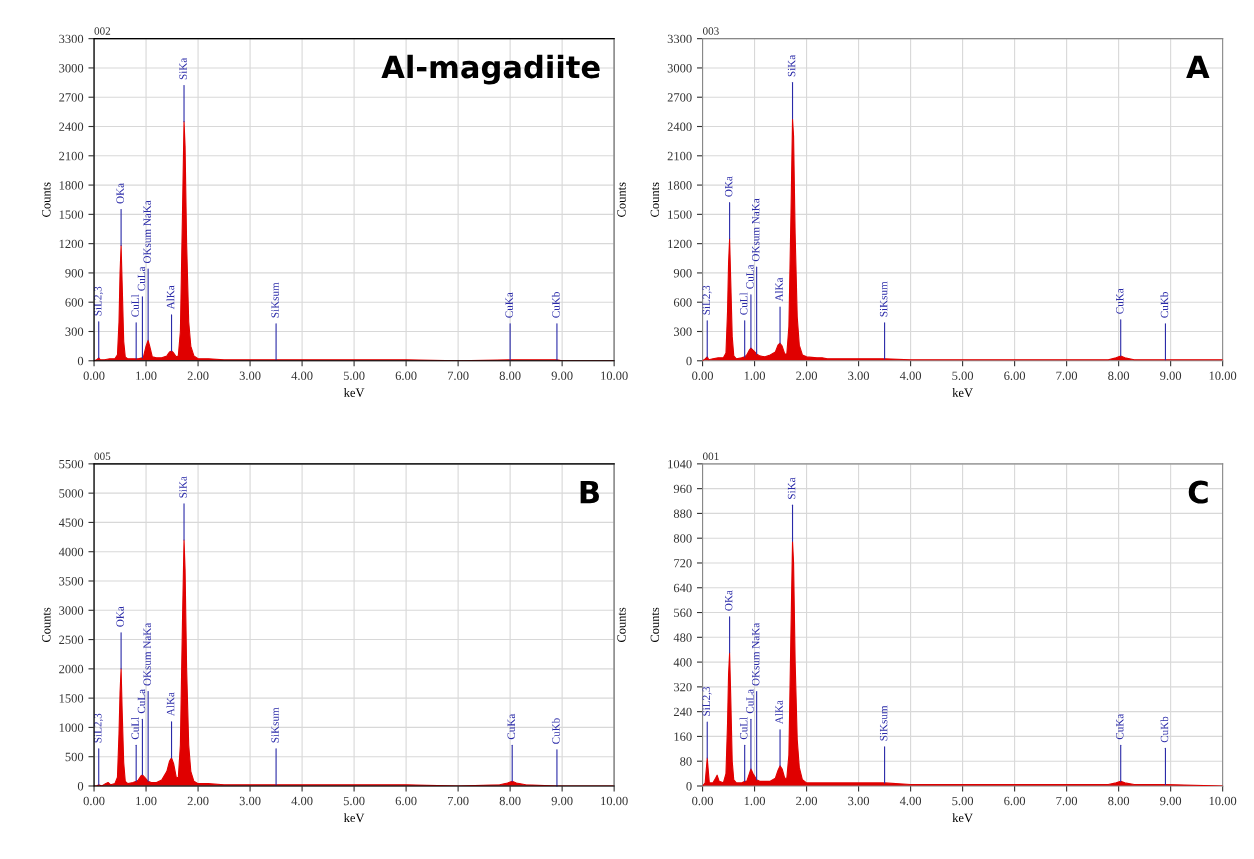 This screenshot has width=1254, height=859. Describe the element at coordinates (71, 244) in the screenshot. I see `y-tick-label: 1200` at that location.